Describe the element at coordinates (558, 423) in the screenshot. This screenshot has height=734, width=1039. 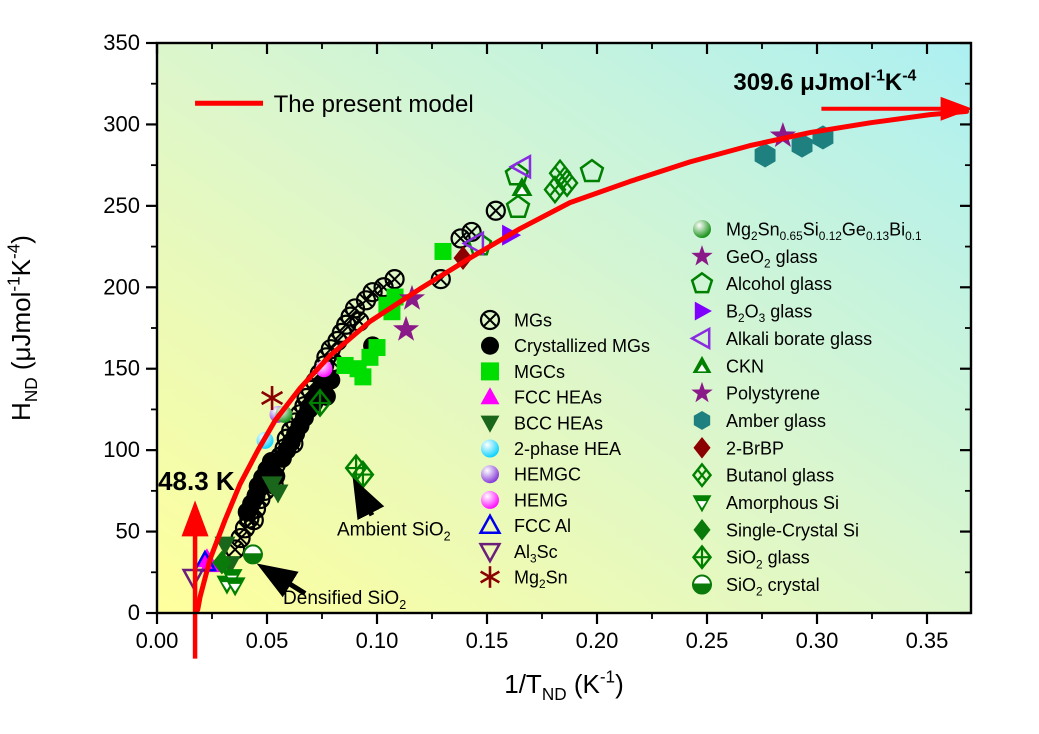
I see `legend-label-bcc-heas: BCC HEAs` at that location.